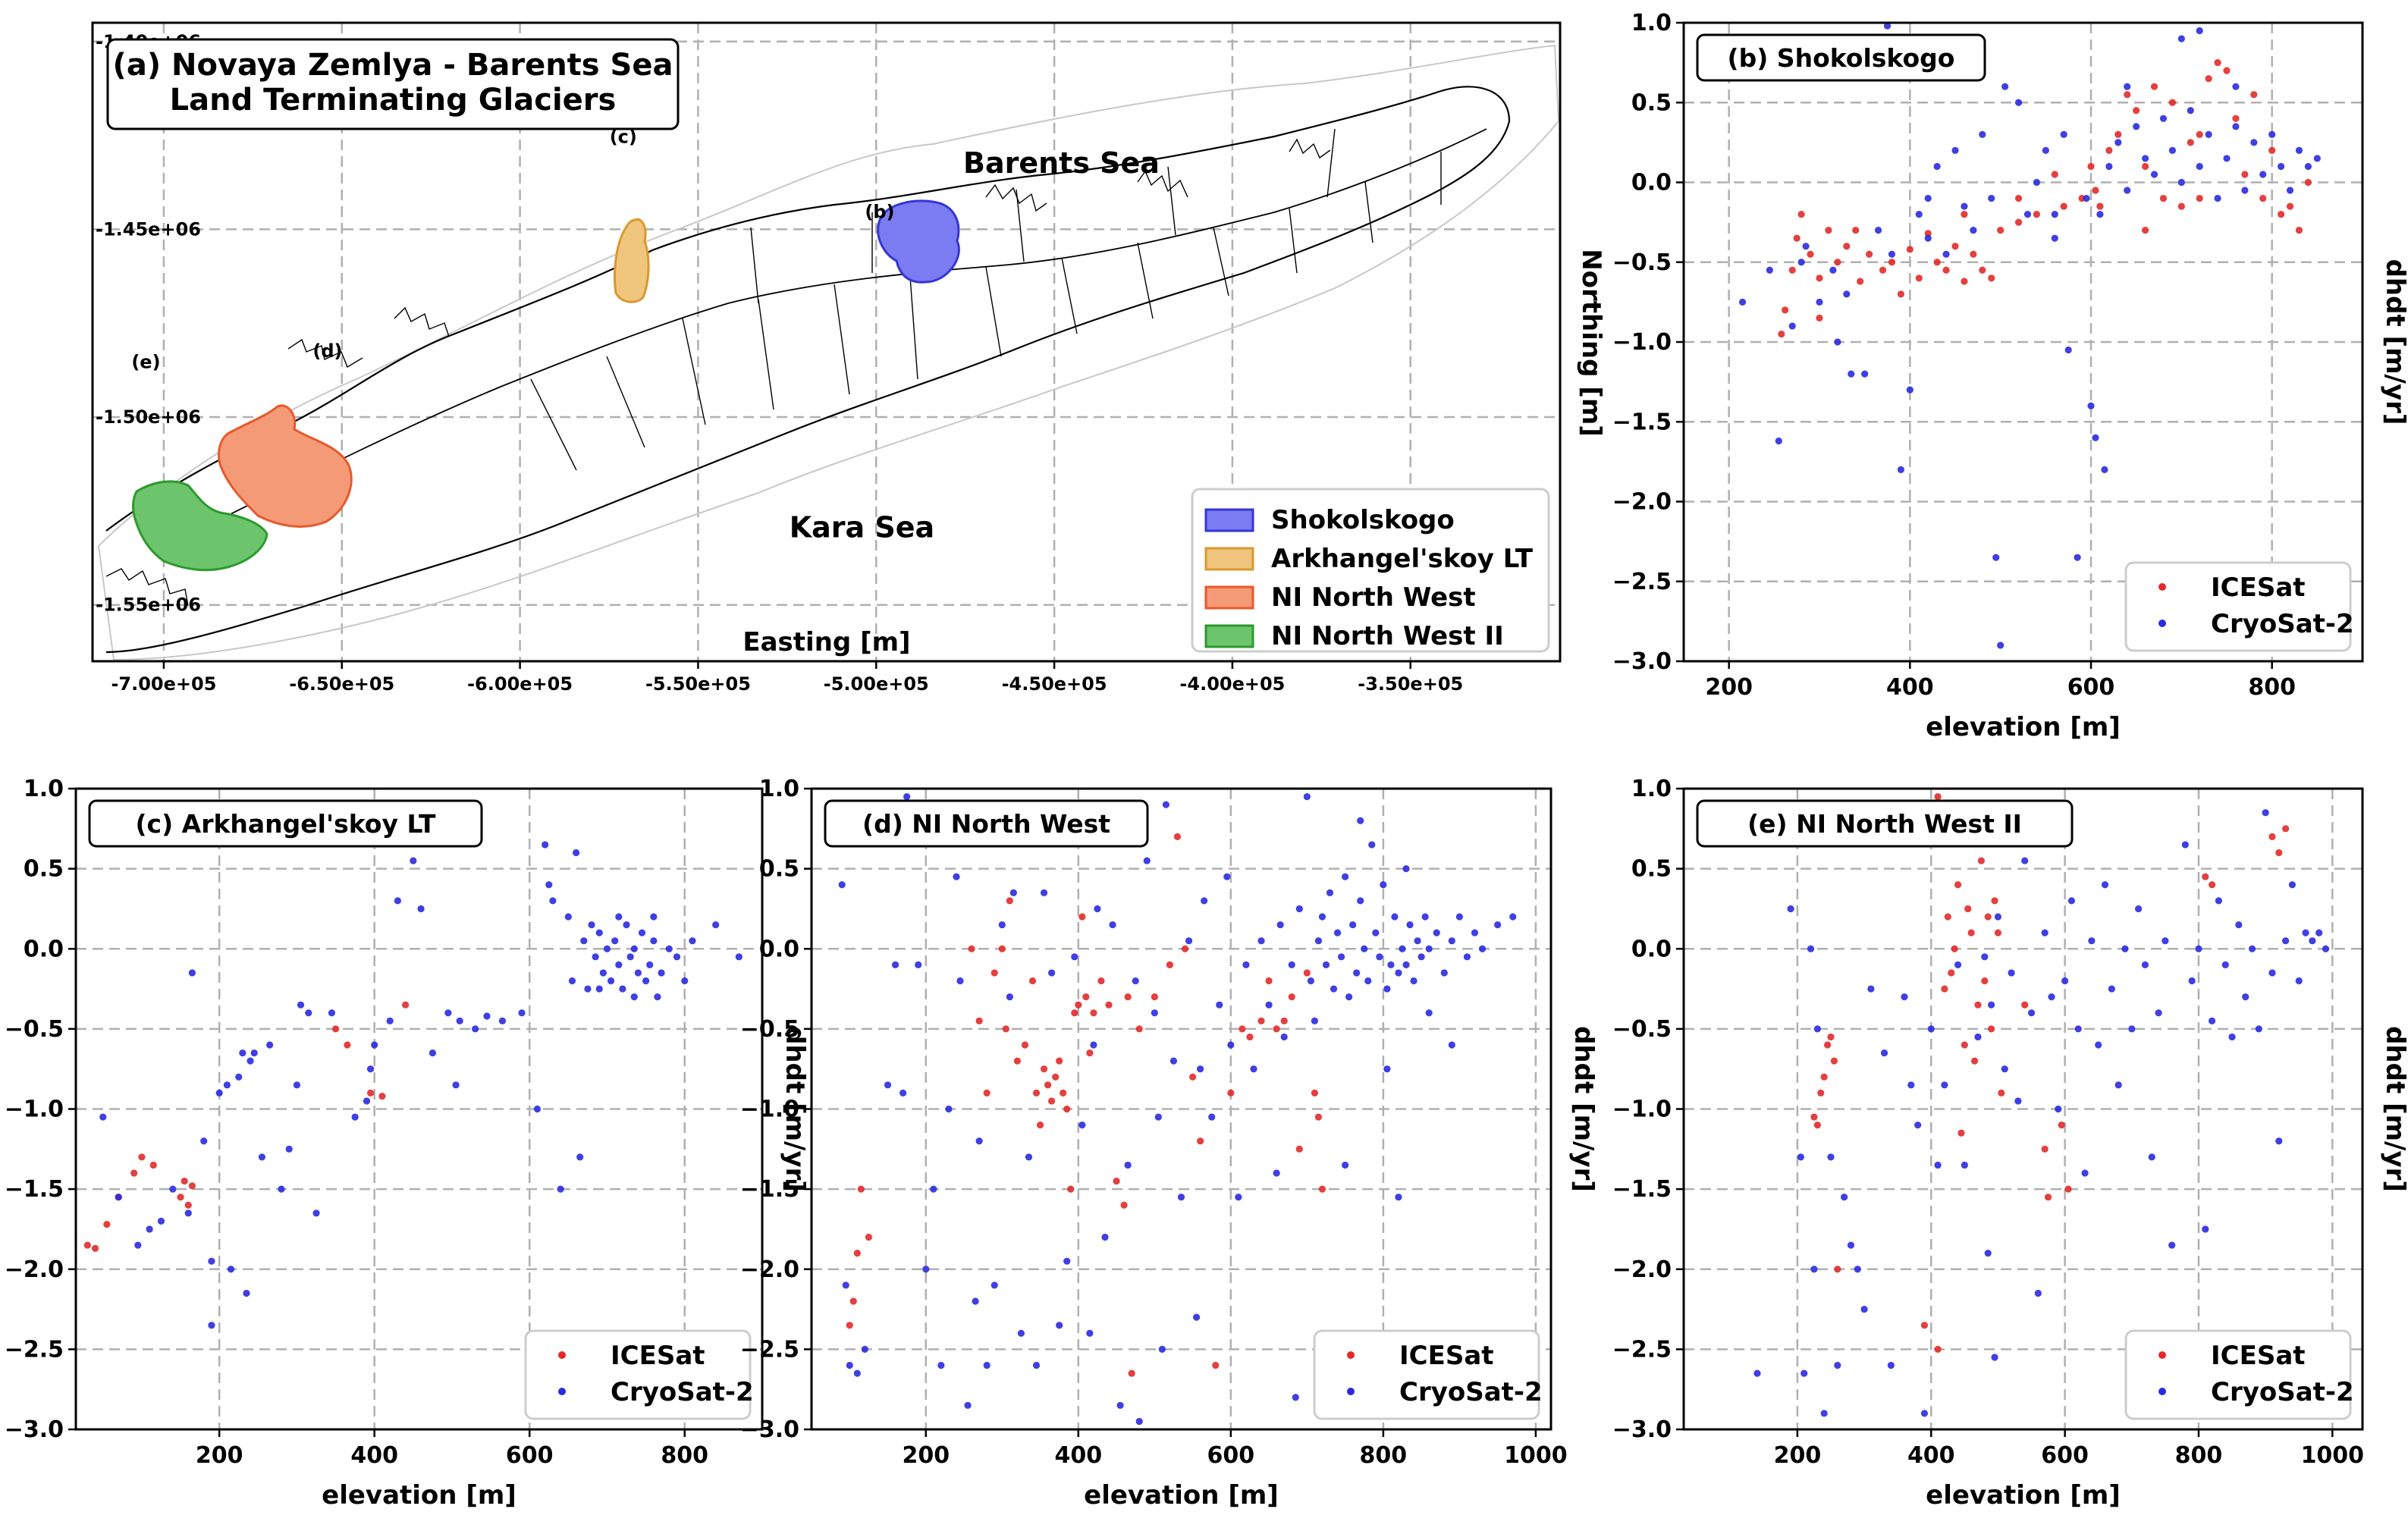  What do you see at coordinates (876, 684) in the screenshot?
I see `map-xtick-label-4: -5.00e+05` at bounding box center [876, 684].